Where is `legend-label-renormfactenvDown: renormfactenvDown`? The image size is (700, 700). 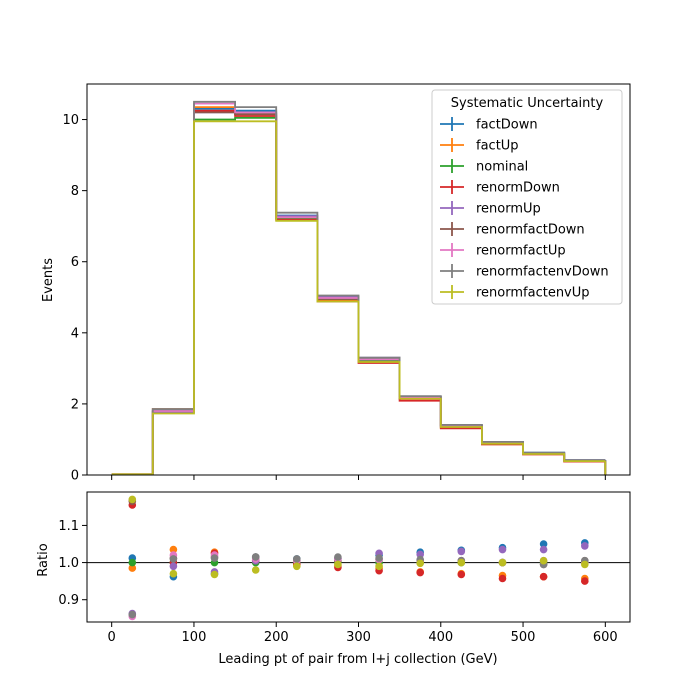
legend-label-renormfactenvDown: renormfactenvDown is located at coordinates (542, 272).